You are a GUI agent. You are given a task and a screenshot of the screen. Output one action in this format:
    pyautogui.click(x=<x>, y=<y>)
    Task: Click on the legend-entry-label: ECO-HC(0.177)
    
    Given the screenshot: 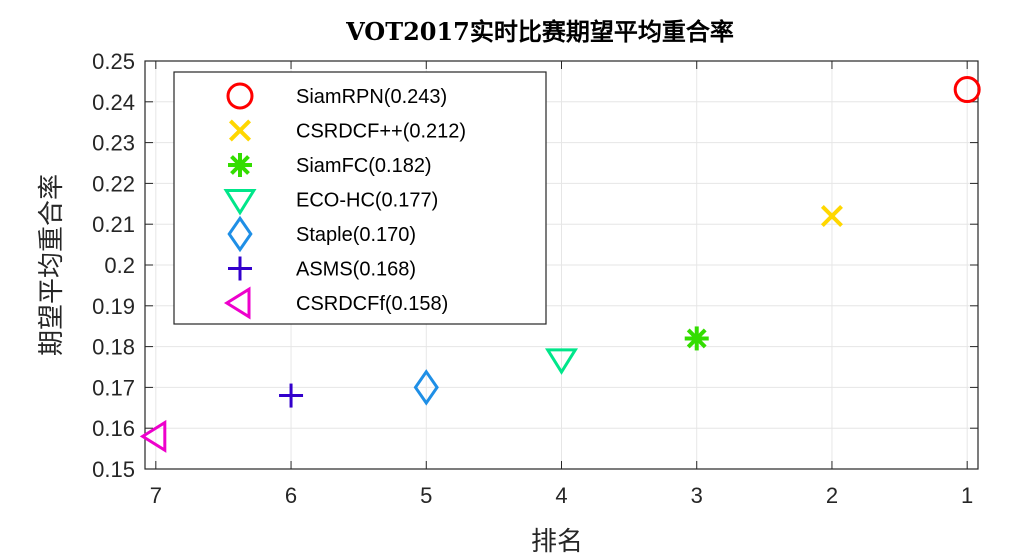 What is the action you would take?
    pyautogui.click(x=367, y=201)
    